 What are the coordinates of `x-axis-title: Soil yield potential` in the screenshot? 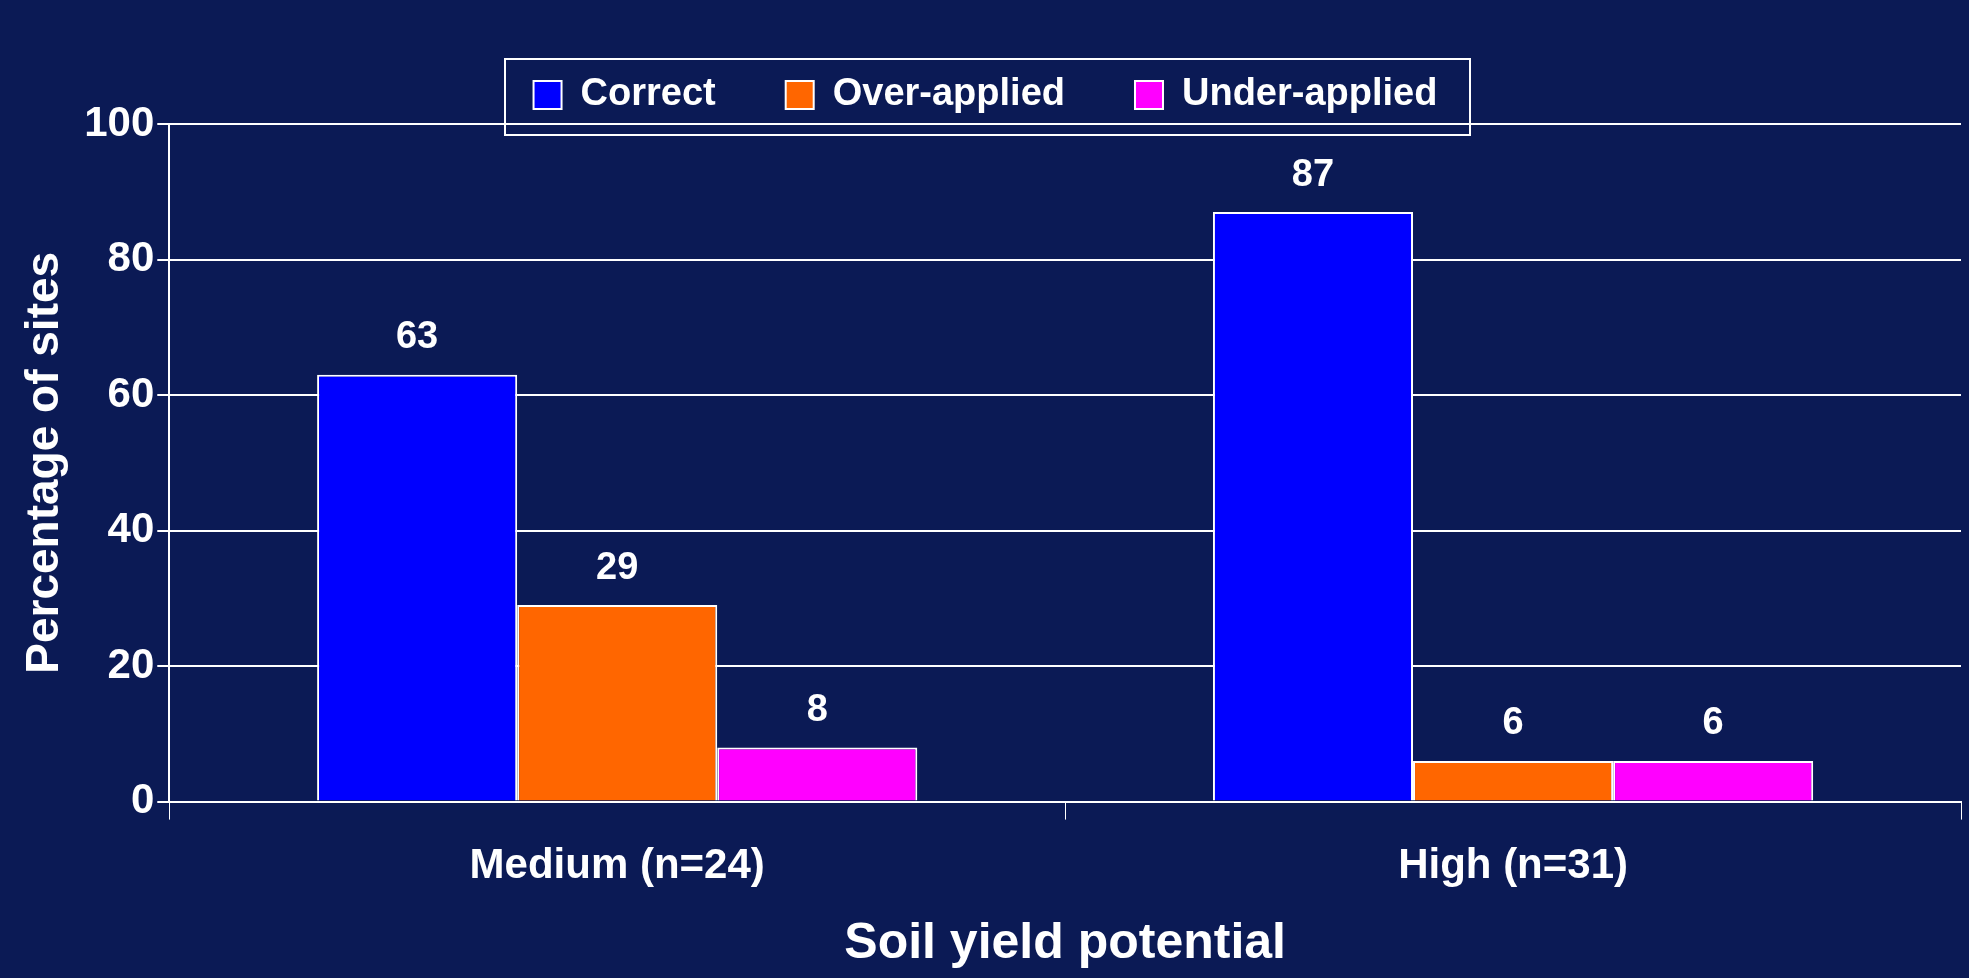 It's located at (1065, 940).